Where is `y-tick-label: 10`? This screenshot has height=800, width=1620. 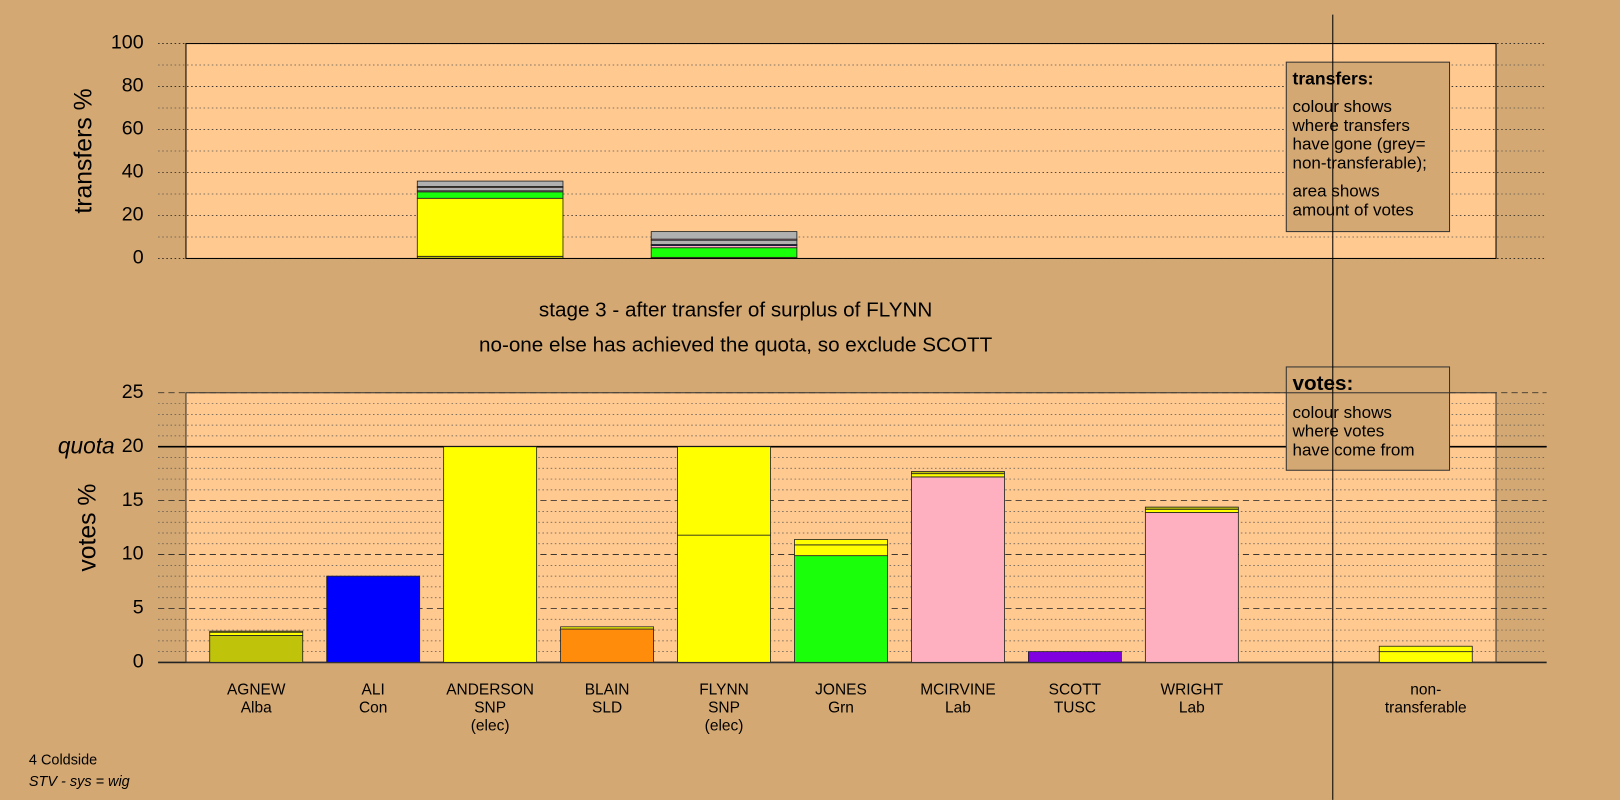
y-tick-label: 10 is located at coordinates (133, 554).